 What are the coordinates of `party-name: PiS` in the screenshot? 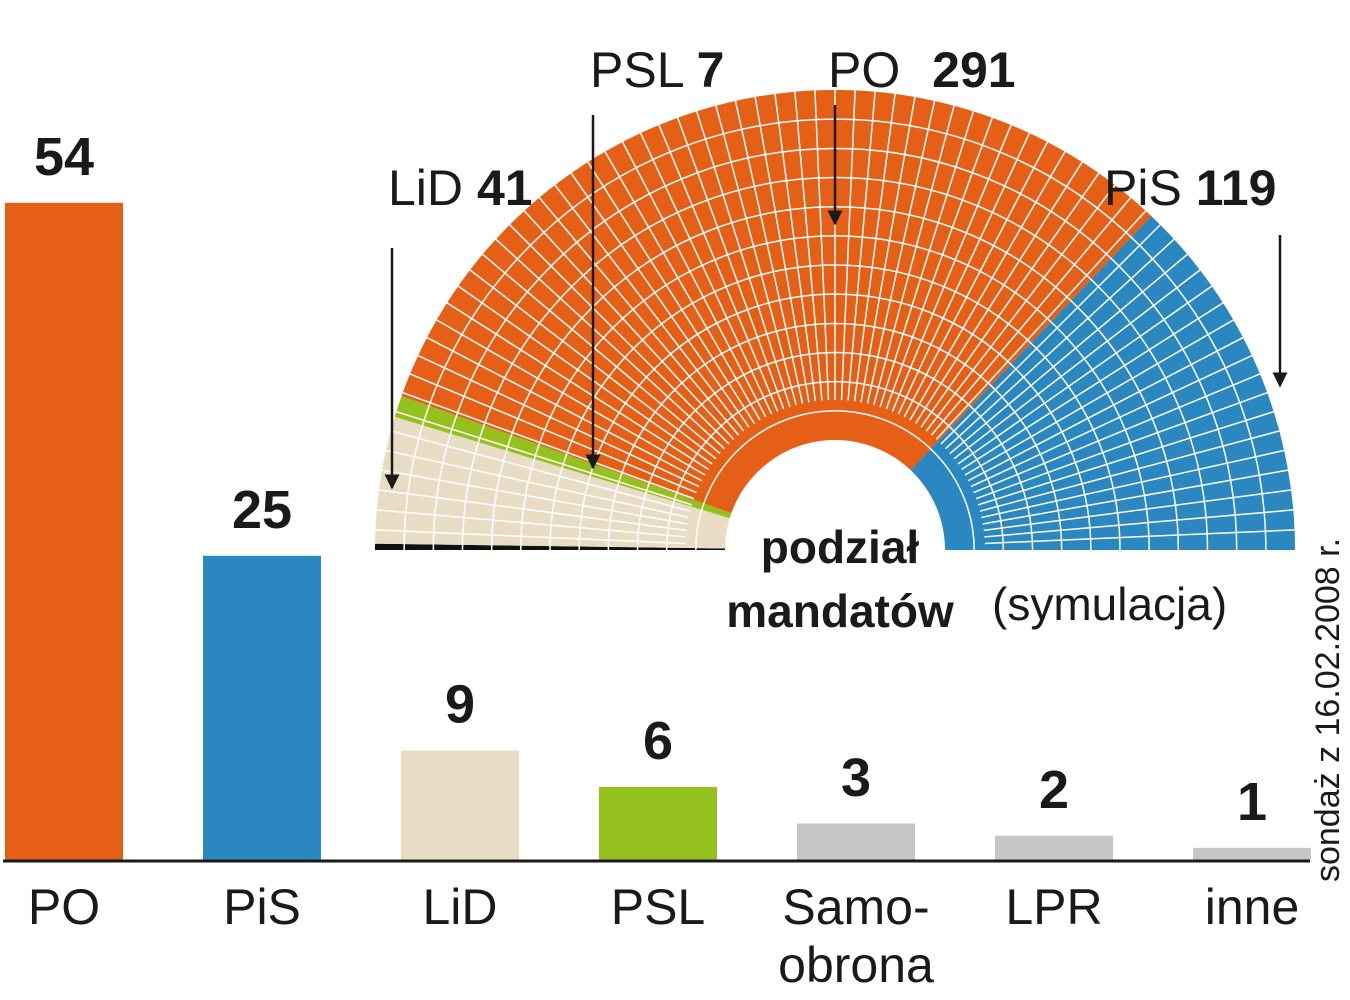 It's located at (1143, 188).